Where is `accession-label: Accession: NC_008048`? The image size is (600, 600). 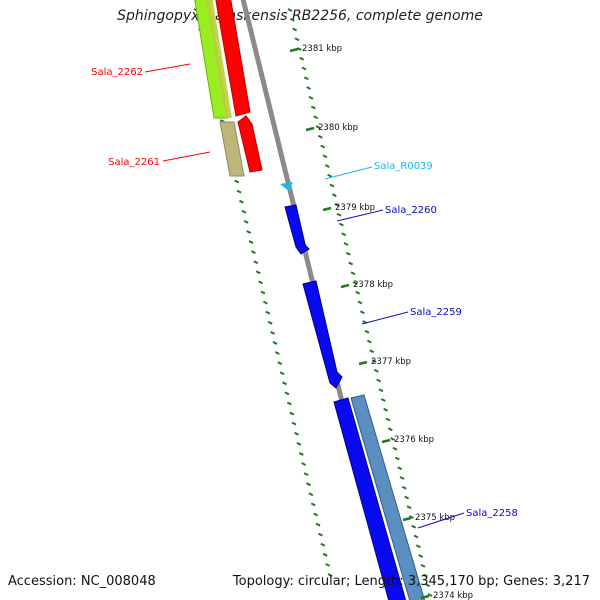 accession-label: Accession: NC_008048 is located at coordinates (82, 581).